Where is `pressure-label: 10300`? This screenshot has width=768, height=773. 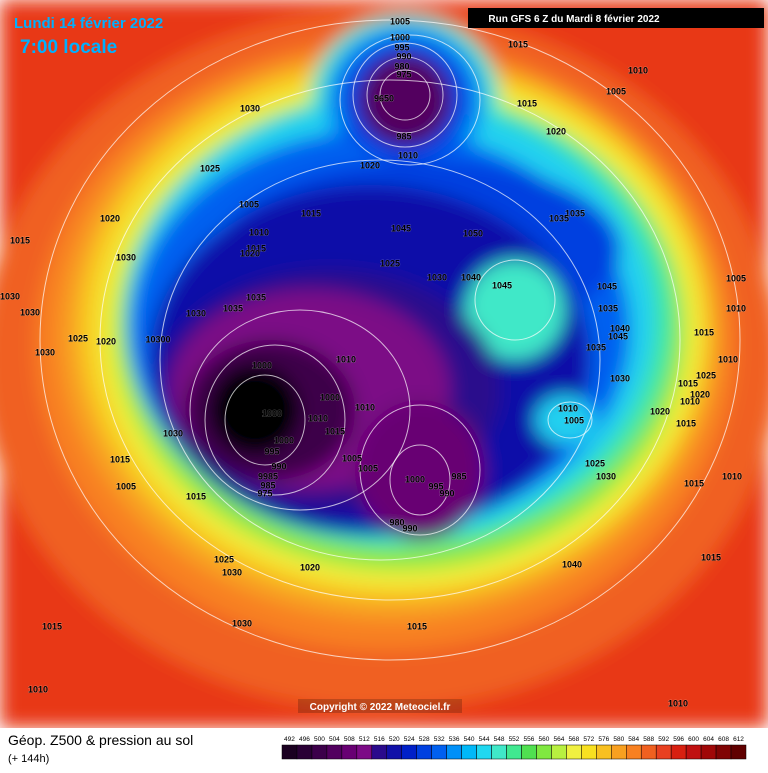 pressure-label: 10300 is located at coordinates (157, 339).